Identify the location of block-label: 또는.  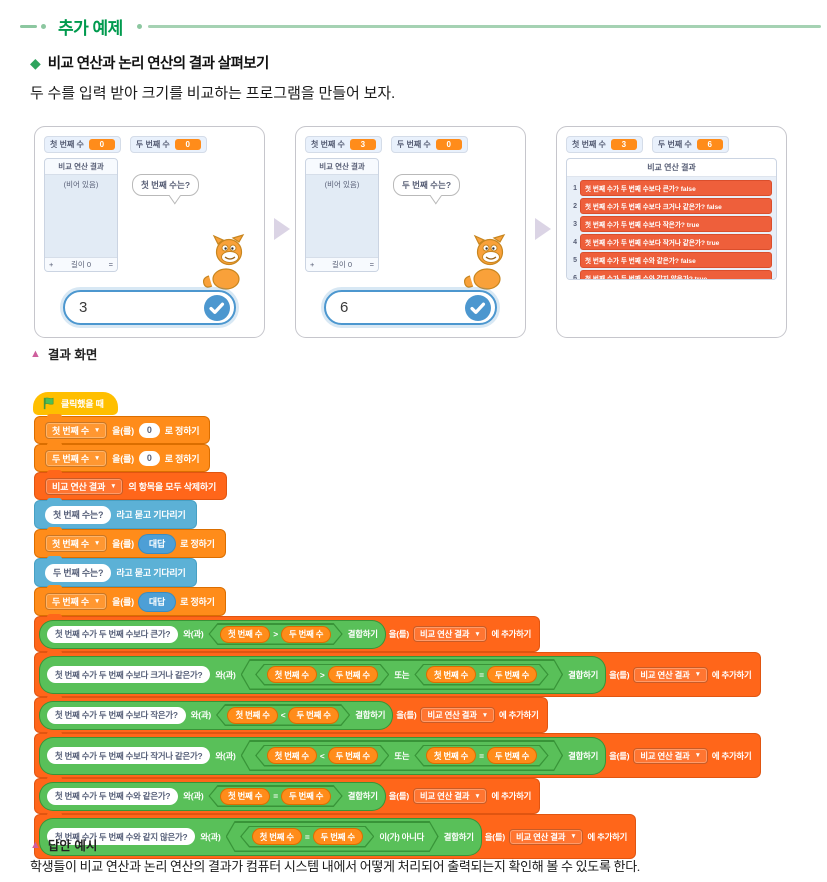
(402, 674).